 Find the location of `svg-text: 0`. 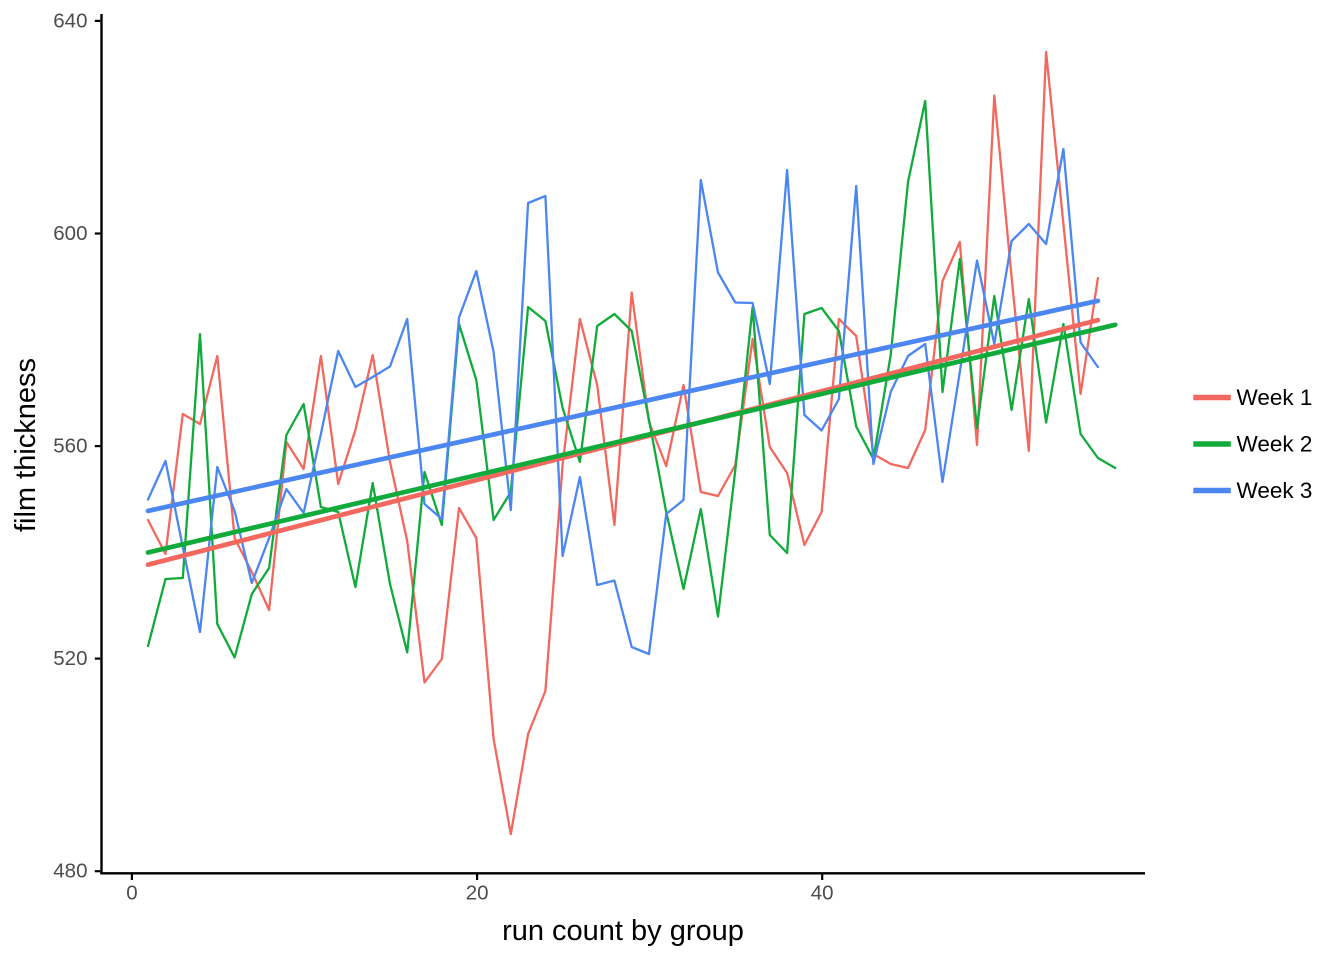

svg-text: 0 is located at coordinates (131, 893).